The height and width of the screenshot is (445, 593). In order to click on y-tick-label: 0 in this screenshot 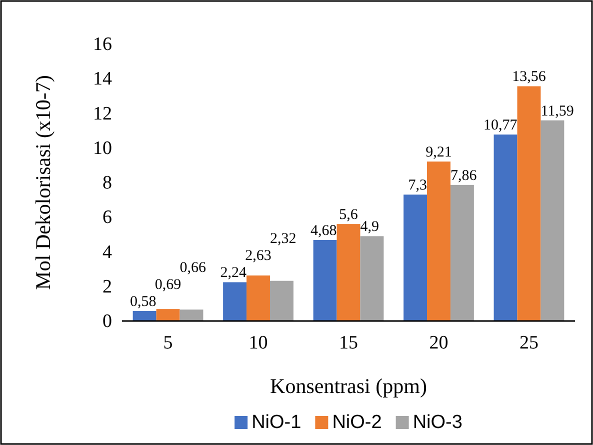, I will do `click(107, 321)`.